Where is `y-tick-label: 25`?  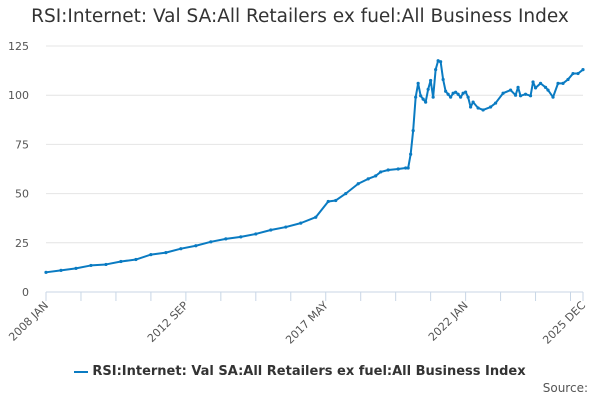
y-tick-label: 25 is located at coordinates (22, 243).